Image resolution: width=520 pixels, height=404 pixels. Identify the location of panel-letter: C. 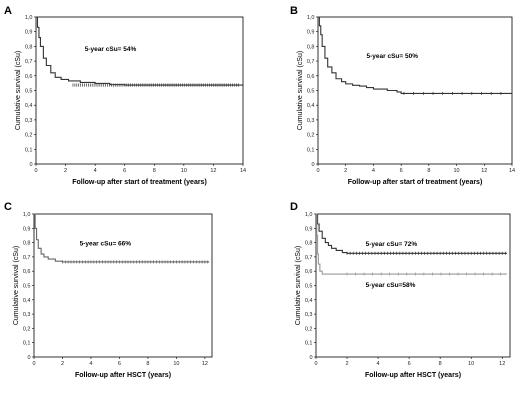
(8, 207).